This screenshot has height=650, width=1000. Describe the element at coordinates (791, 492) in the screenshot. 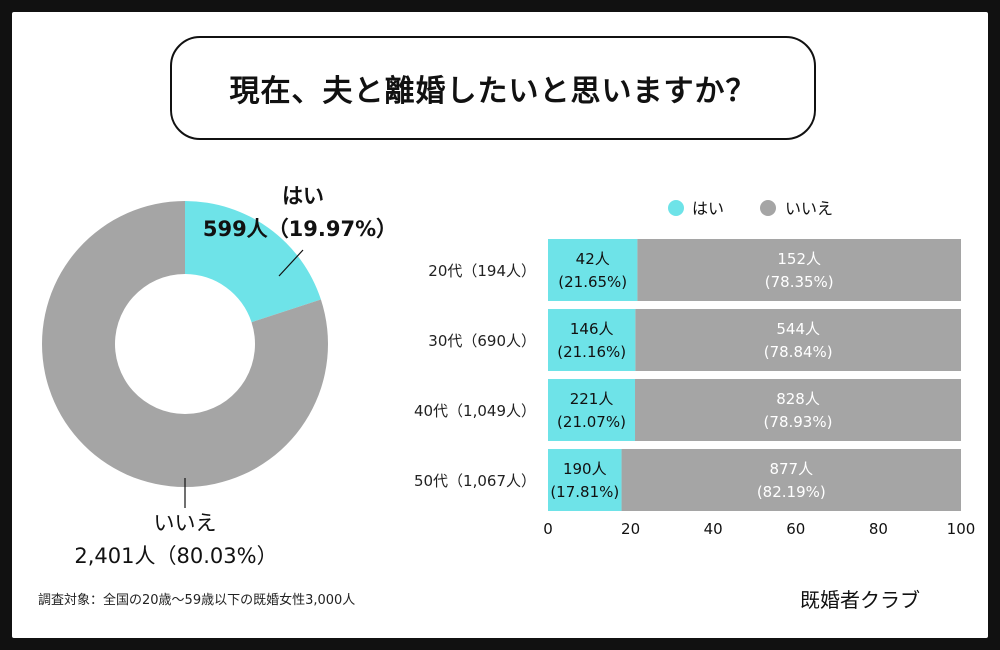

I see `data-label-percent: (82.19%)` at that location.